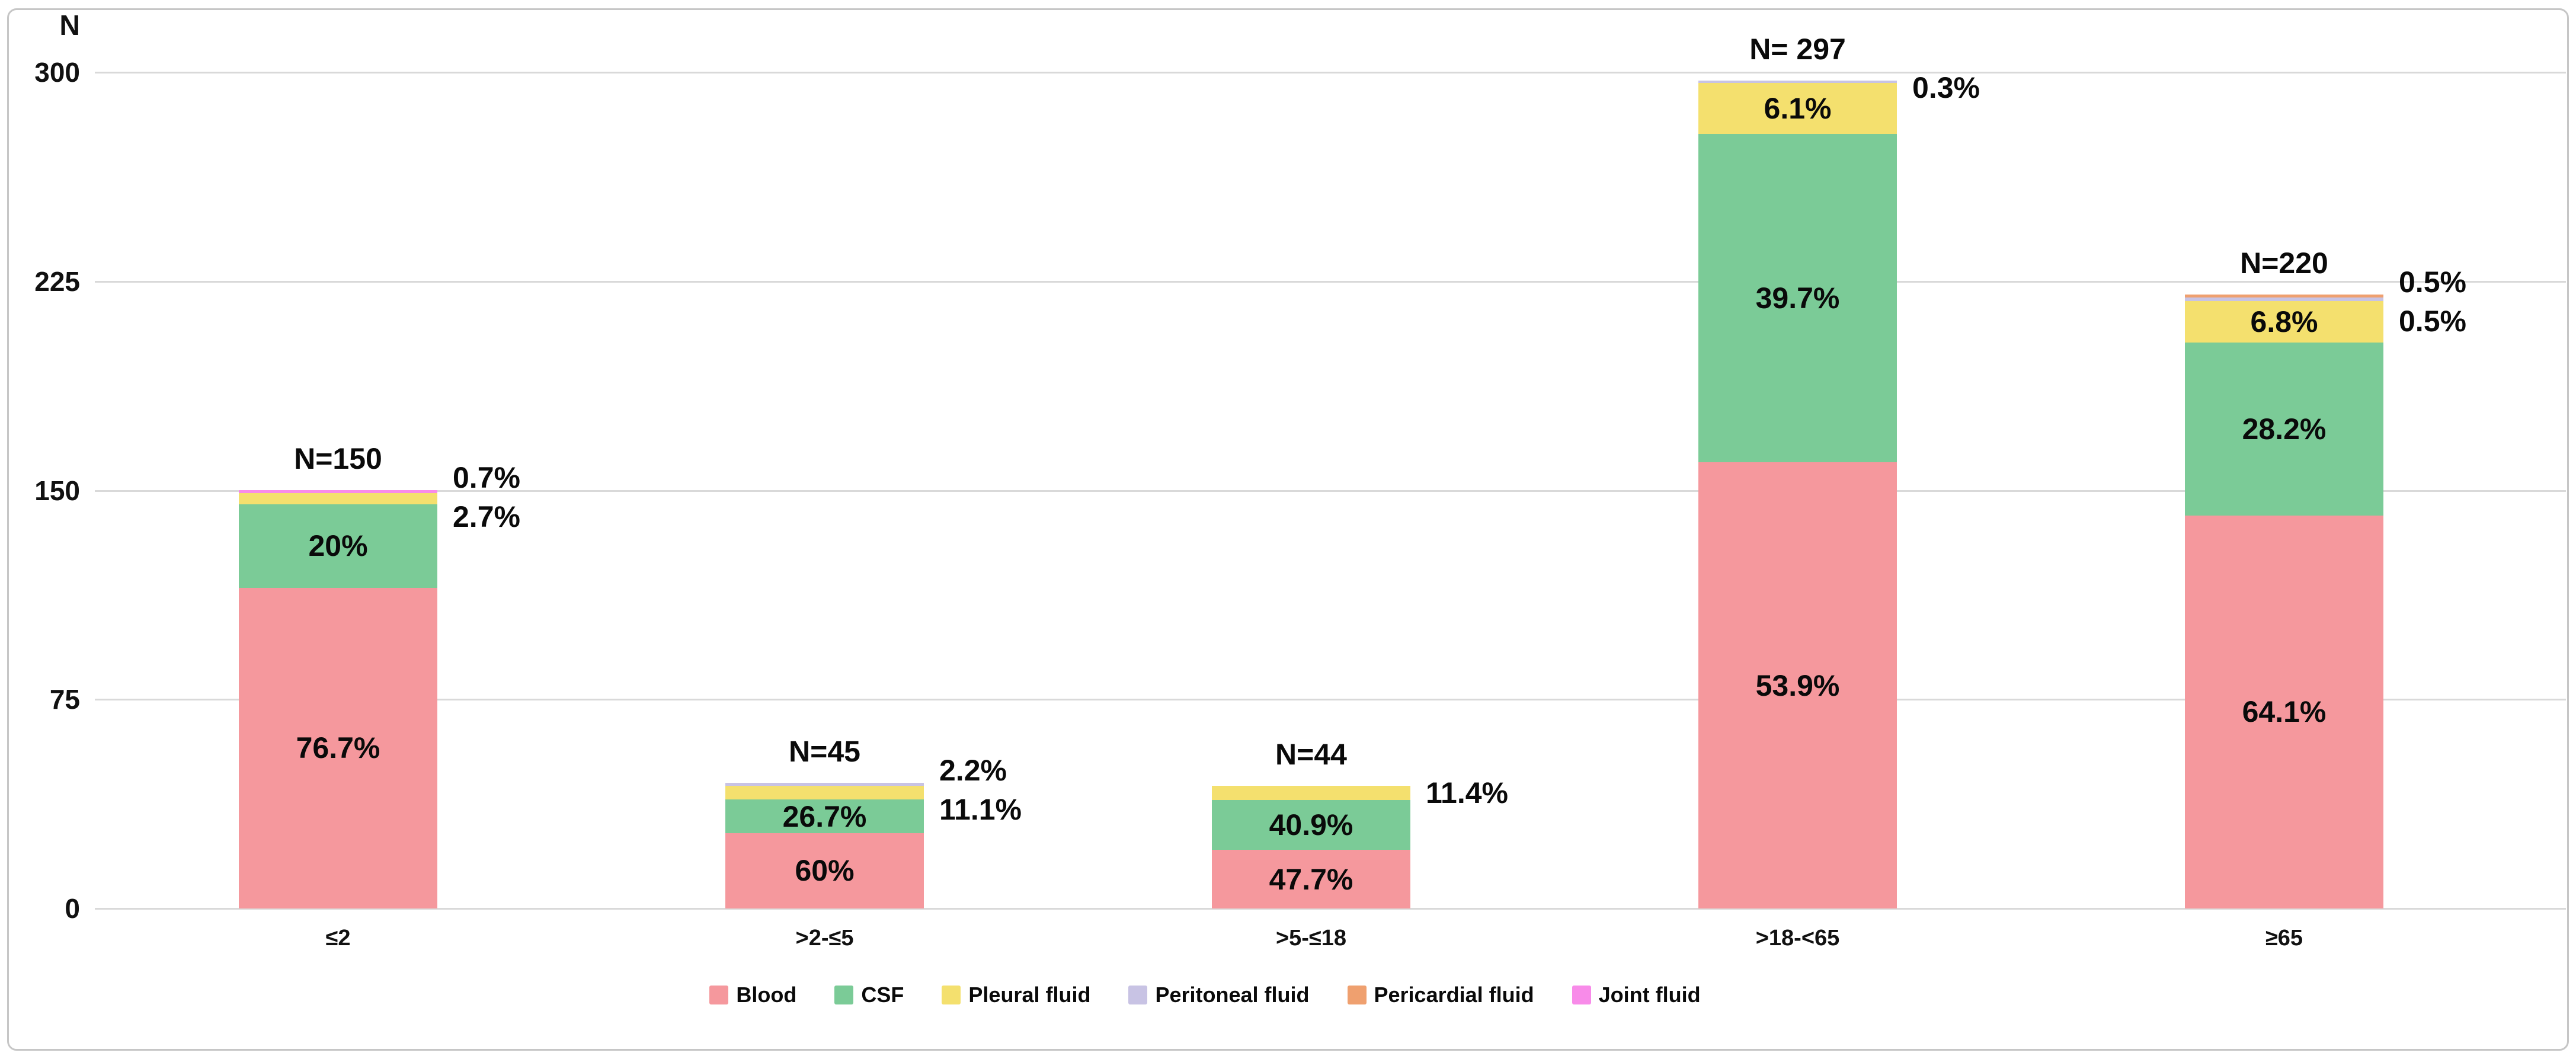 This screenshot has width=2576, height=1059. I want to click on segment-label: 6.1%, so click(1798, 108).